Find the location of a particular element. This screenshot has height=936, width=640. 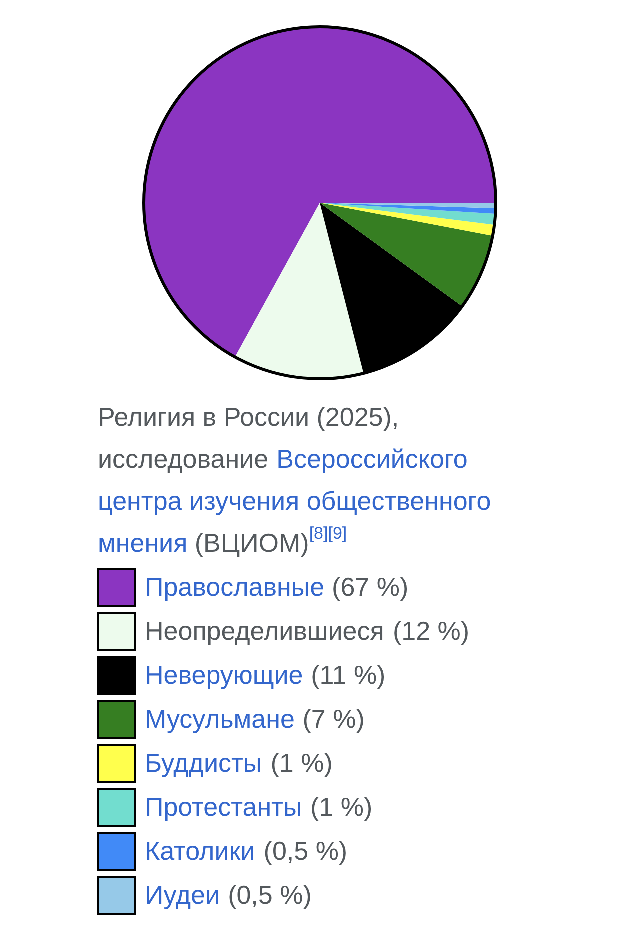

legend-label: Неопределившиеся is located at coordinates (264, 631).